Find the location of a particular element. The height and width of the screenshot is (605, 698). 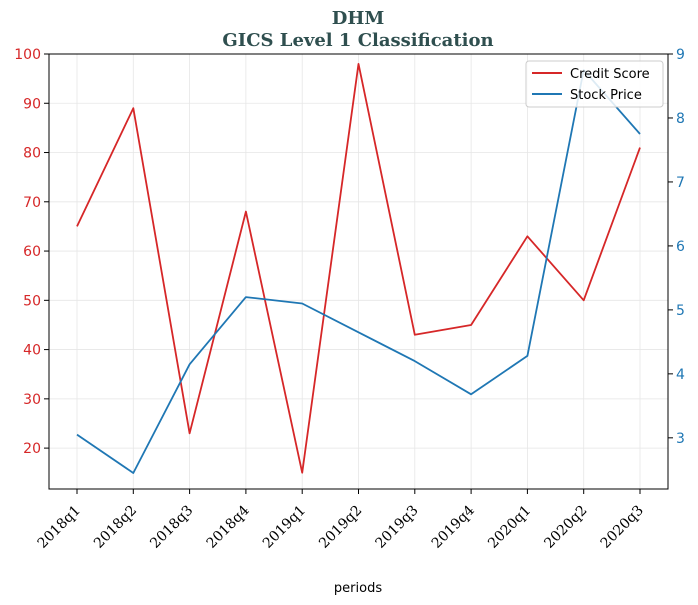

y-right-tick-label: 7 is located at coordinates (680, 183).